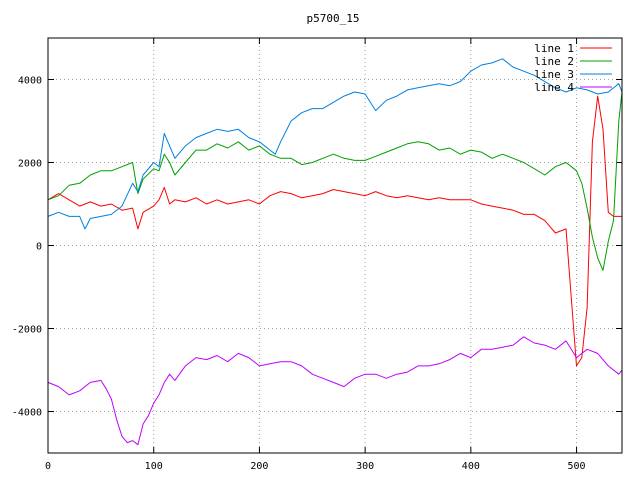 The height and width of the screenshot is (480, 640). Describe the element at coordinates (554, 61) in the screenshot. I see `legend-label: line 2` at that location.